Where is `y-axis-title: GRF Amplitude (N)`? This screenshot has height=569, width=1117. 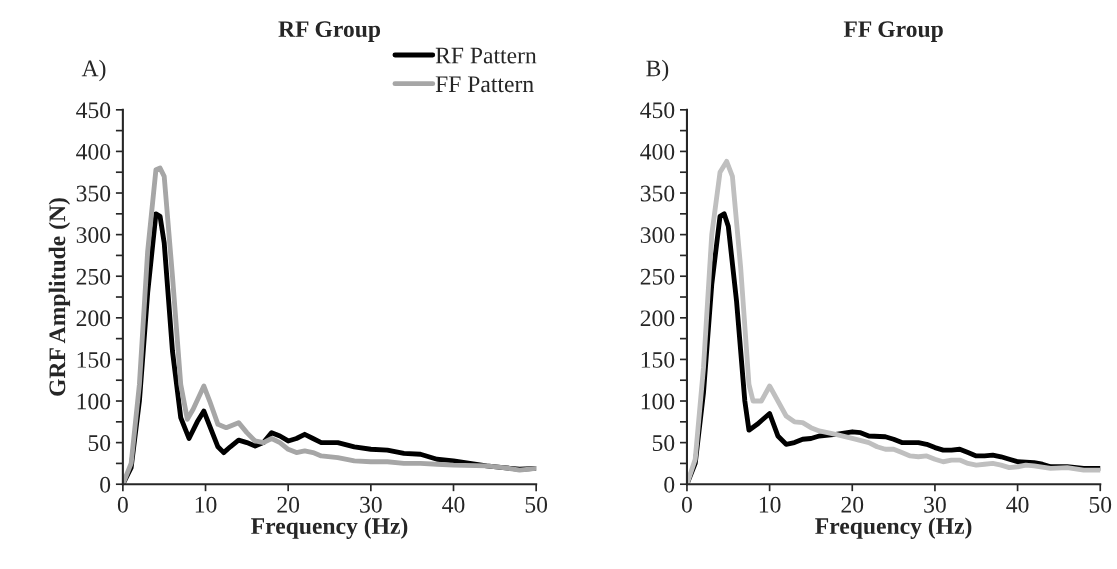 y-axis-title: GRF Amplitude (N) is located at coordinates (59, 297).